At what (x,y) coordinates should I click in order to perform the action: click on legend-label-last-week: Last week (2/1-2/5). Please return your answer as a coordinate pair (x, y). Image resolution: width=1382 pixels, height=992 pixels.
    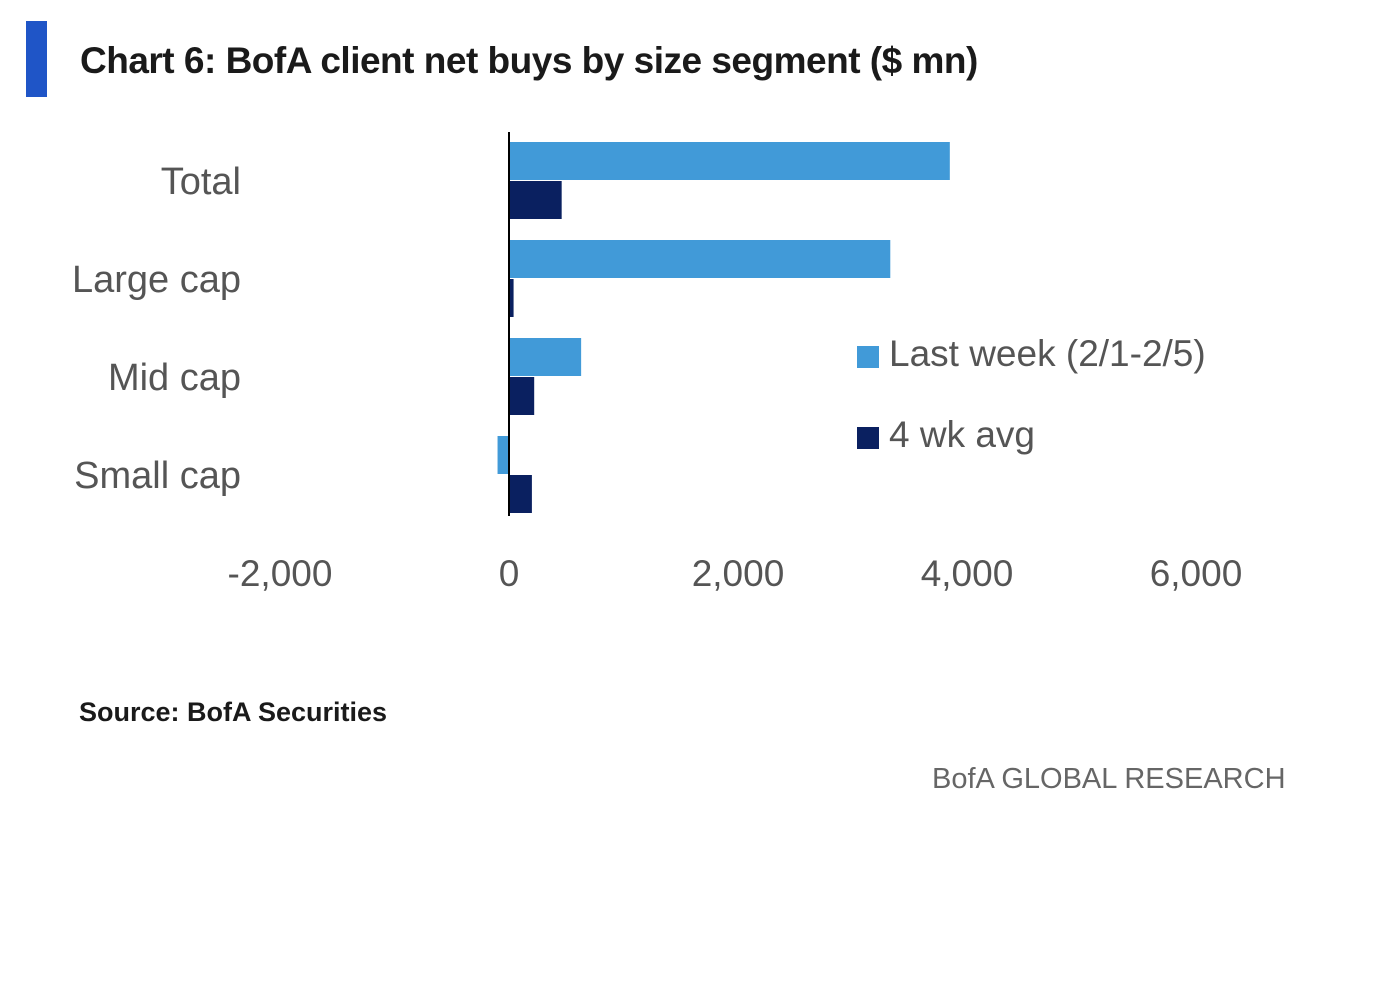
    Looking at the image, I should click on (1047, 353).